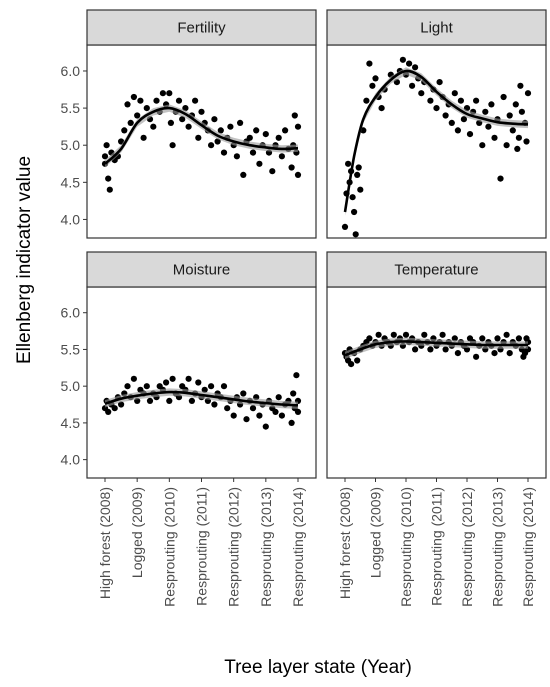  Describe the element at coordinates (24, 260) in the screenshot. I see `y-axis-title: Ellenberg indicator value` at that location.